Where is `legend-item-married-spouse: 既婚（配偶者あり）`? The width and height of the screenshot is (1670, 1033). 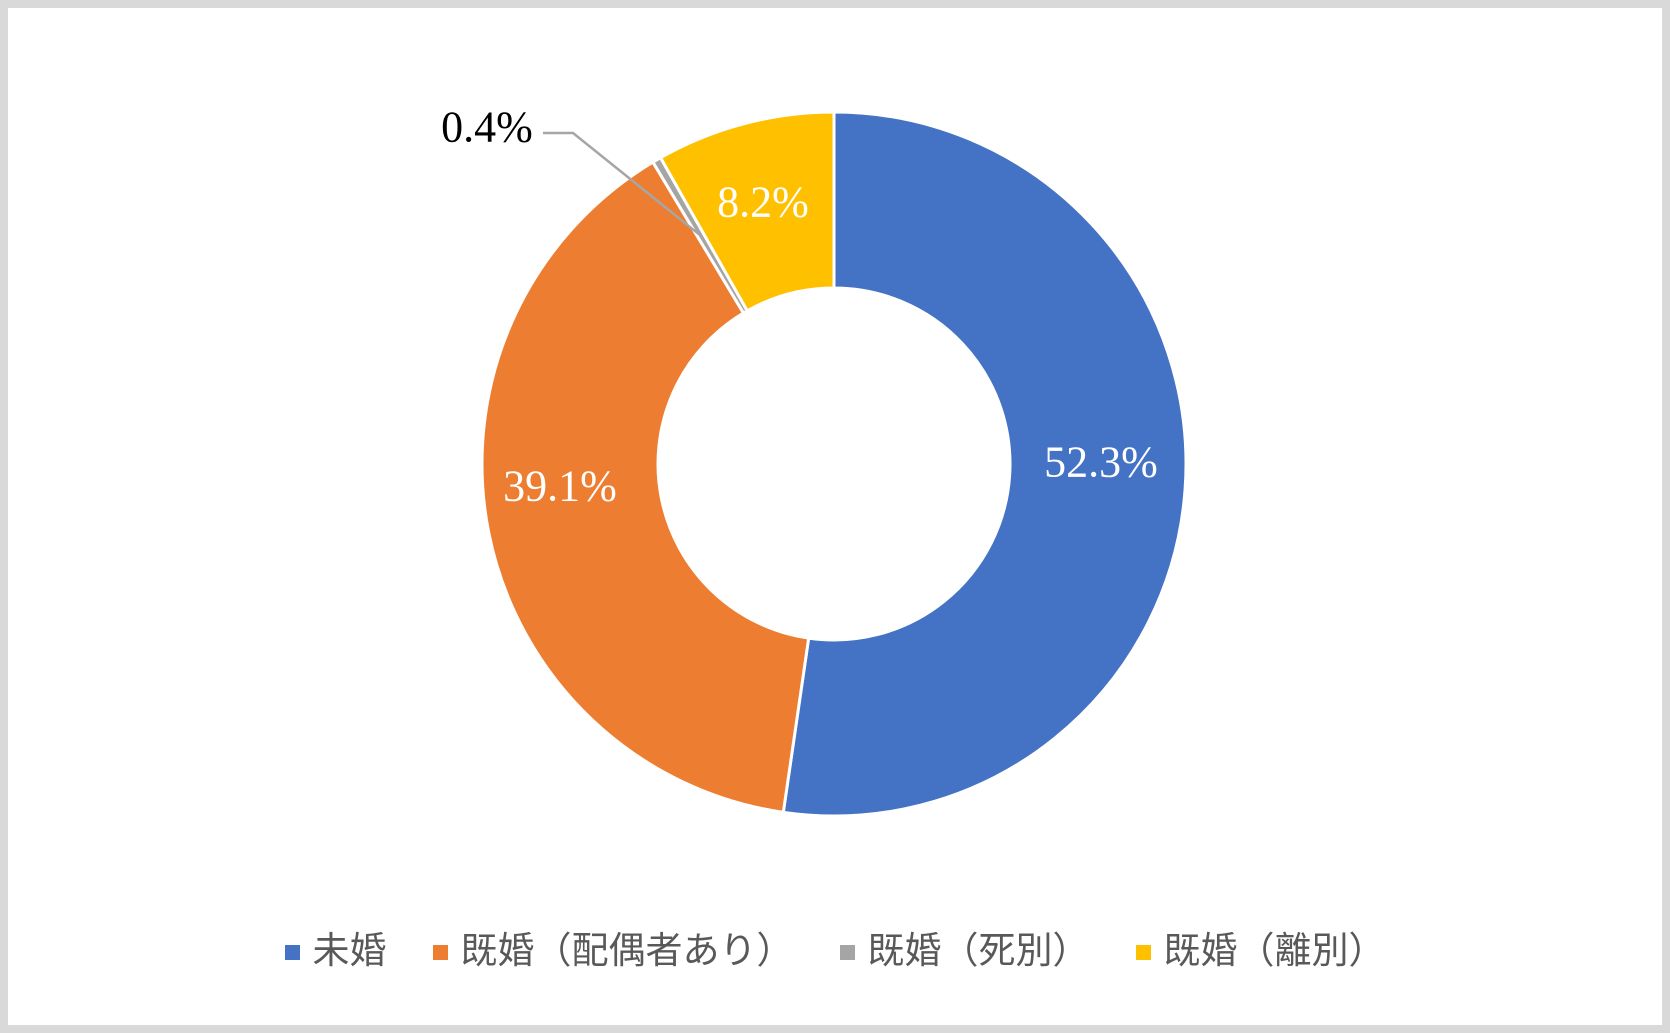
legend-item-married-spouse: 既婚（配偶者あり） is located at coordinates (613, 952).